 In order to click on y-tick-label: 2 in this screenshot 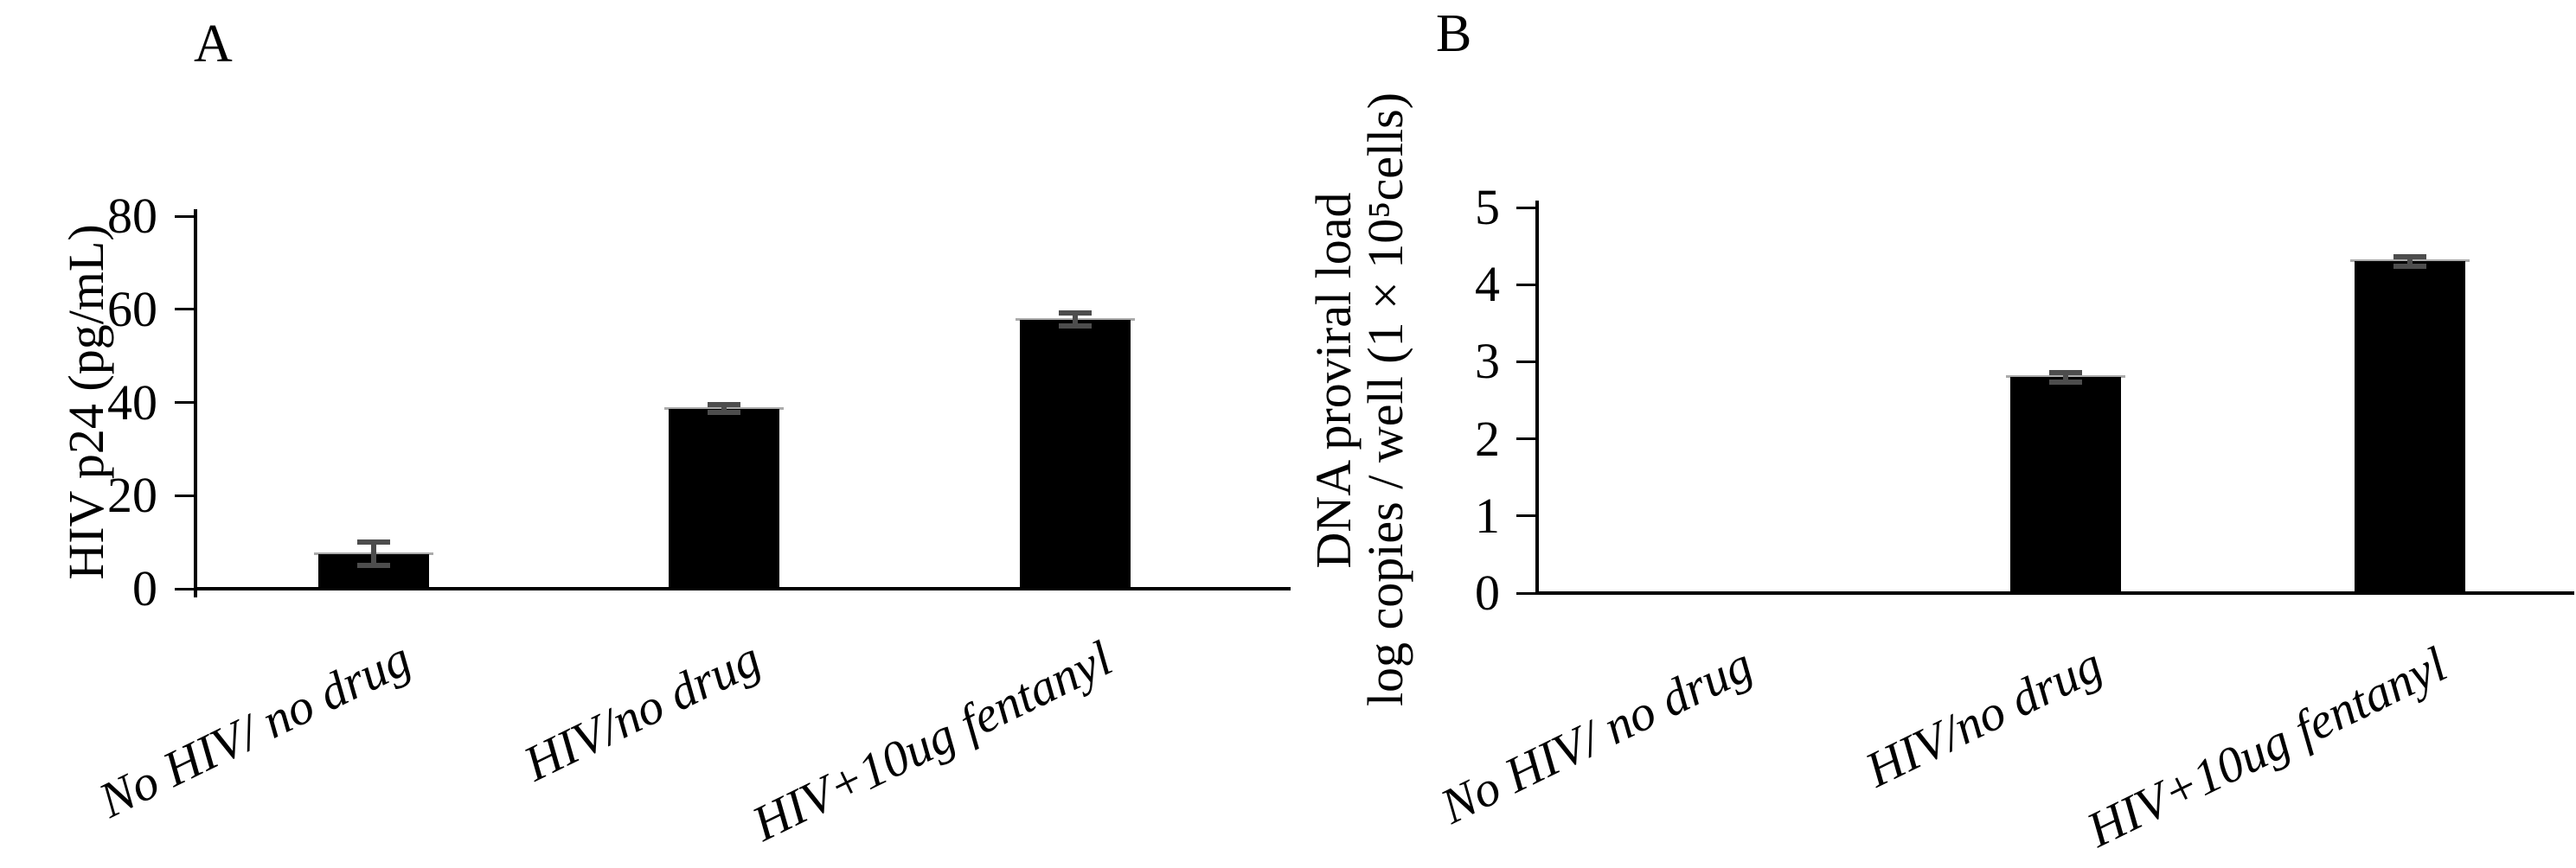, I will do `click(1487, 438)`.